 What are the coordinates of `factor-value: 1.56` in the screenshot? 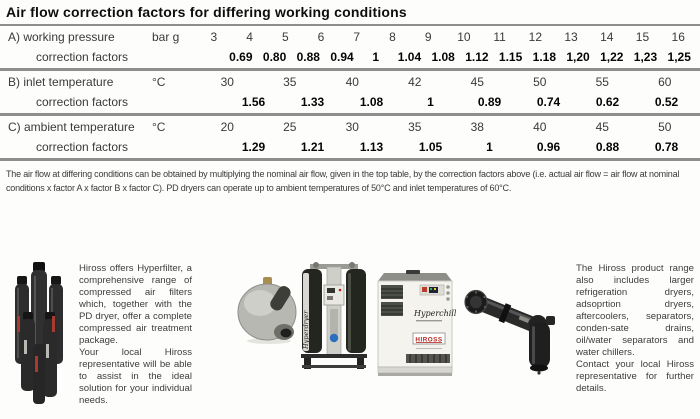 It's located at (253, 102).